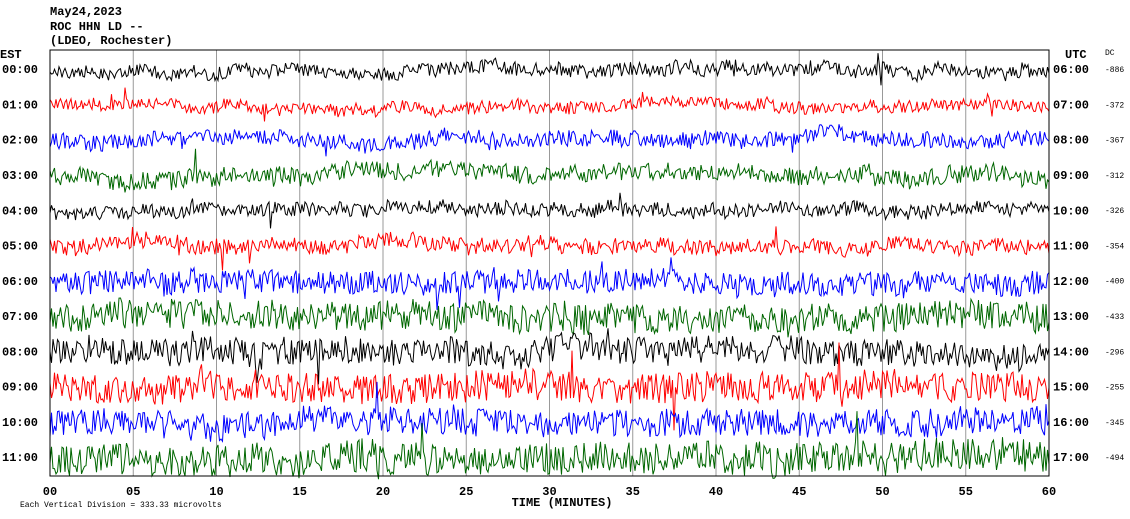 This screenshot has width=1130, height=519. I want to click on left-time-label: 02:00, so click(20, 141).